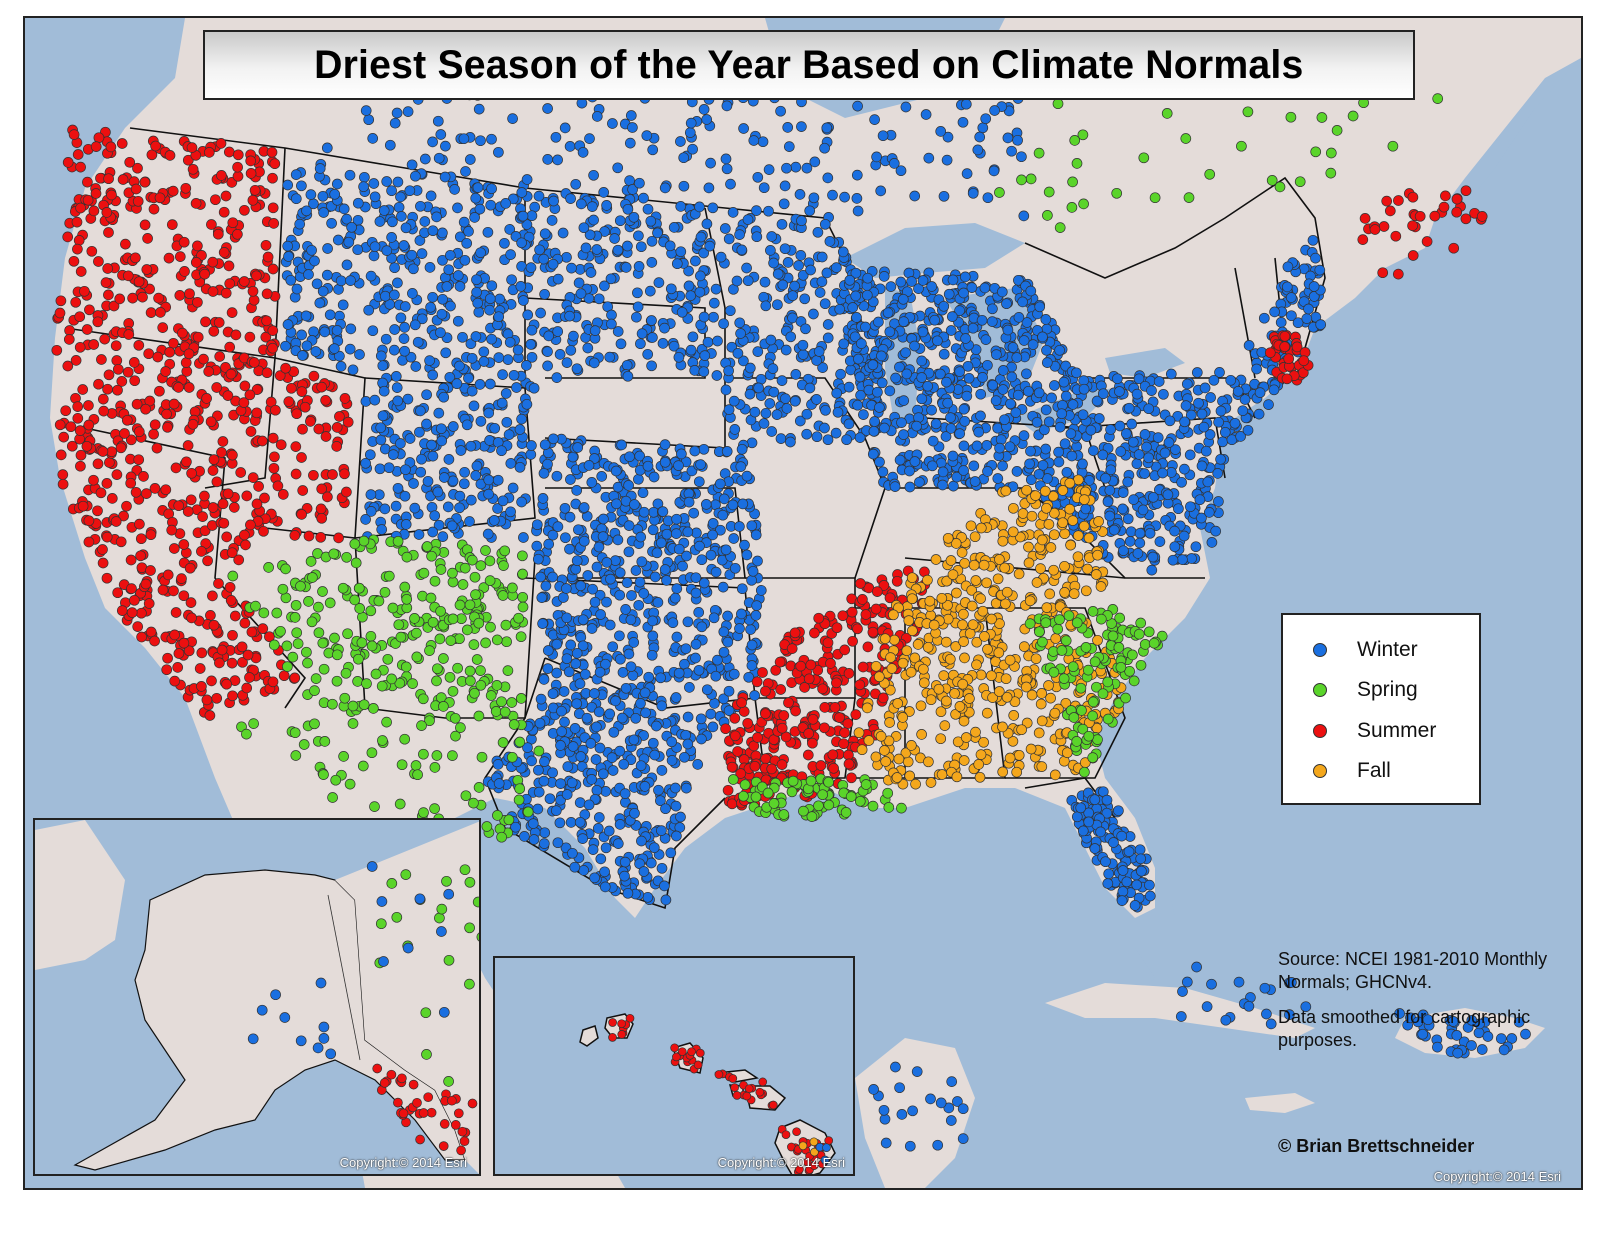 The image size is (1600, 1237). What do you see at coordinates (1497, 1176) in the screenshot?
I see `copyright-main: Copyright:© 2014 Esri` at bounding box center [1497, 1176].